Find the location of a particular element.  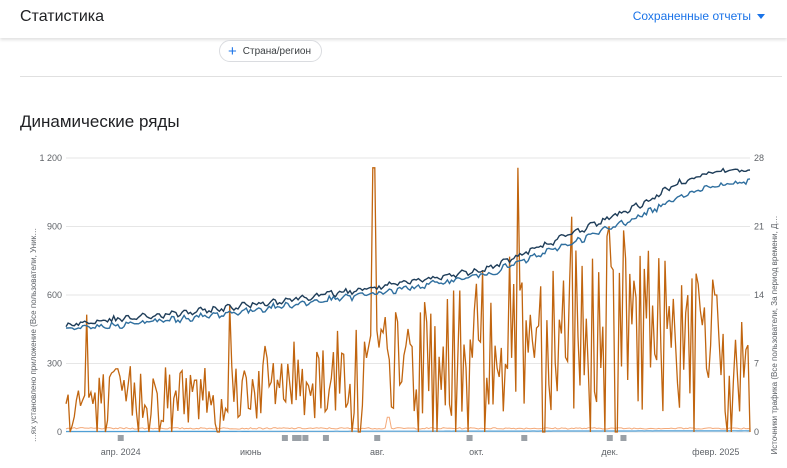

plus-icon: + is located at coordinates (232, 51).